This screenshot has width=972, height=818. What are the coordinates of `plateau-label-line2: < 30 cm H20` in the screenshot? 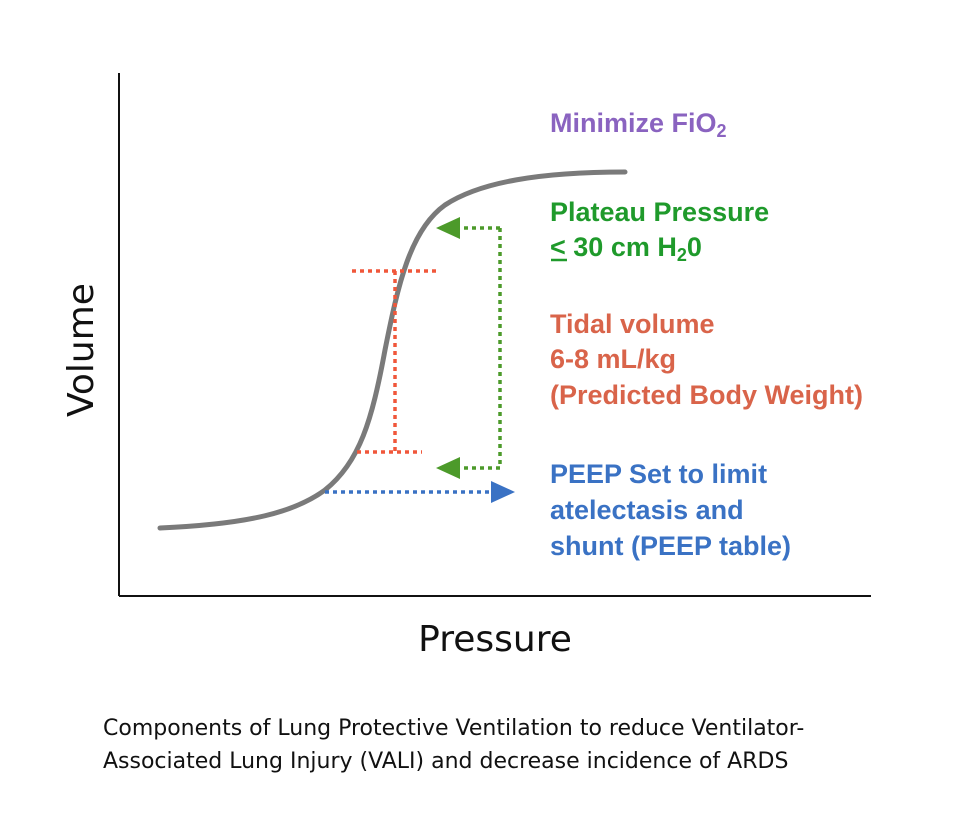 It's located at (626, 248).